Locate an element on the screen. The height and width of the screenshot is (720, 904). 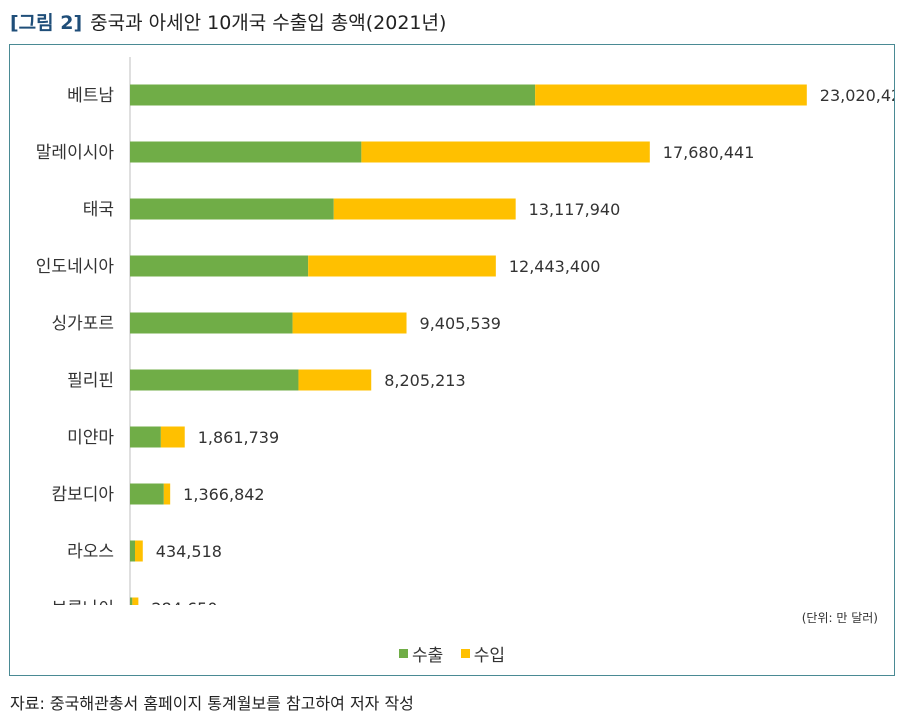
figure-tag: [그림 2] is located at coordinates (46, 23).